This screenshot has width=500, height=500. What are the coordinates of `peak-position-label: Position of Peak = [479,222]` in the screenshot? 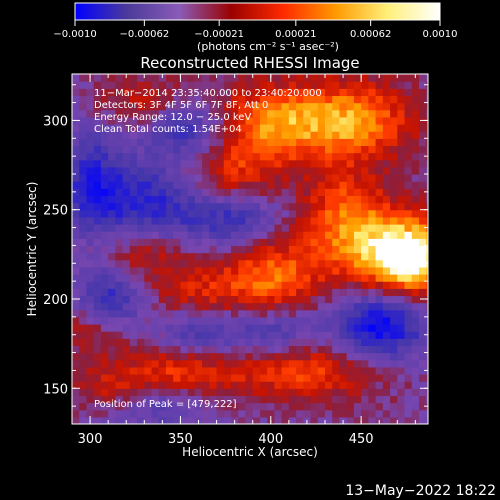 It's located at (165, 404).